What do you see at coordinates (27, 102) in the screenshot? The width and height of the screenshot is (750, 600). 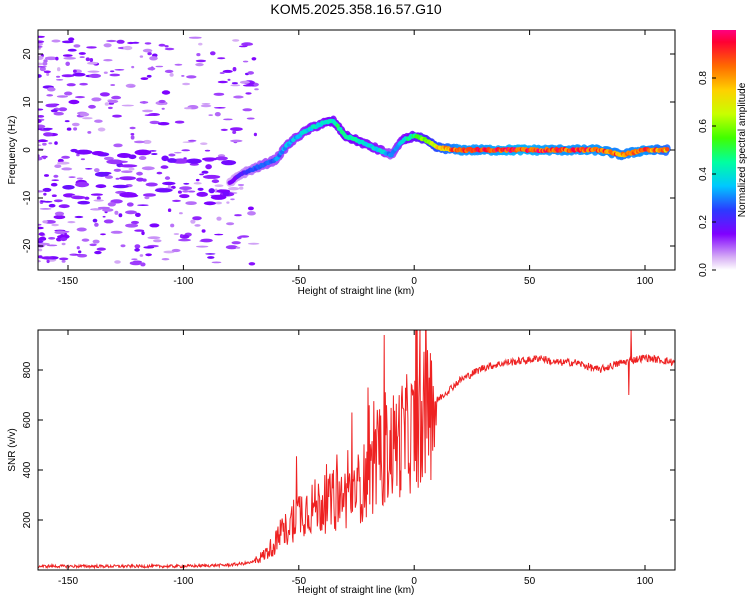 I see `y-tick-label: 10` at bounding box center [27, 102].